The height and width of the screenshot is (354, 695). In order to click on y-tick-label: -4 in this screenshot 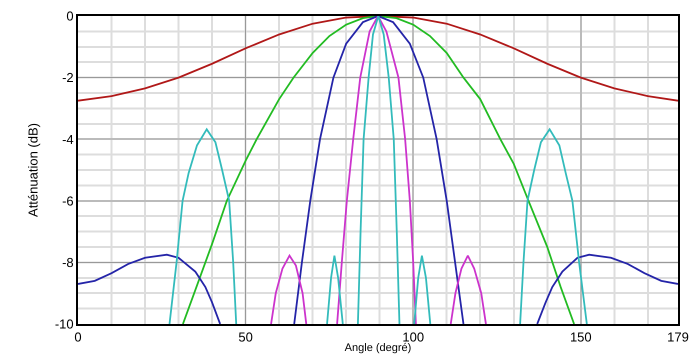, I will do `click(68, 139)`.